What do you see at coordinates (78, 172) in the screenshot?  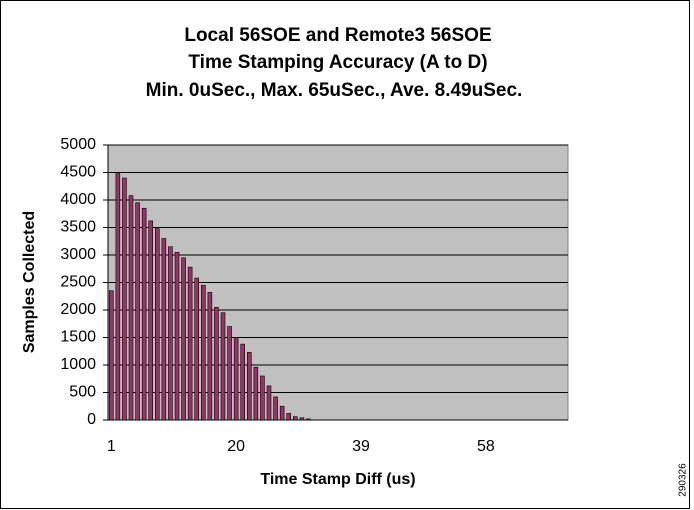 I see `y-tick-label: 4500` at bounding box center [78, 172].